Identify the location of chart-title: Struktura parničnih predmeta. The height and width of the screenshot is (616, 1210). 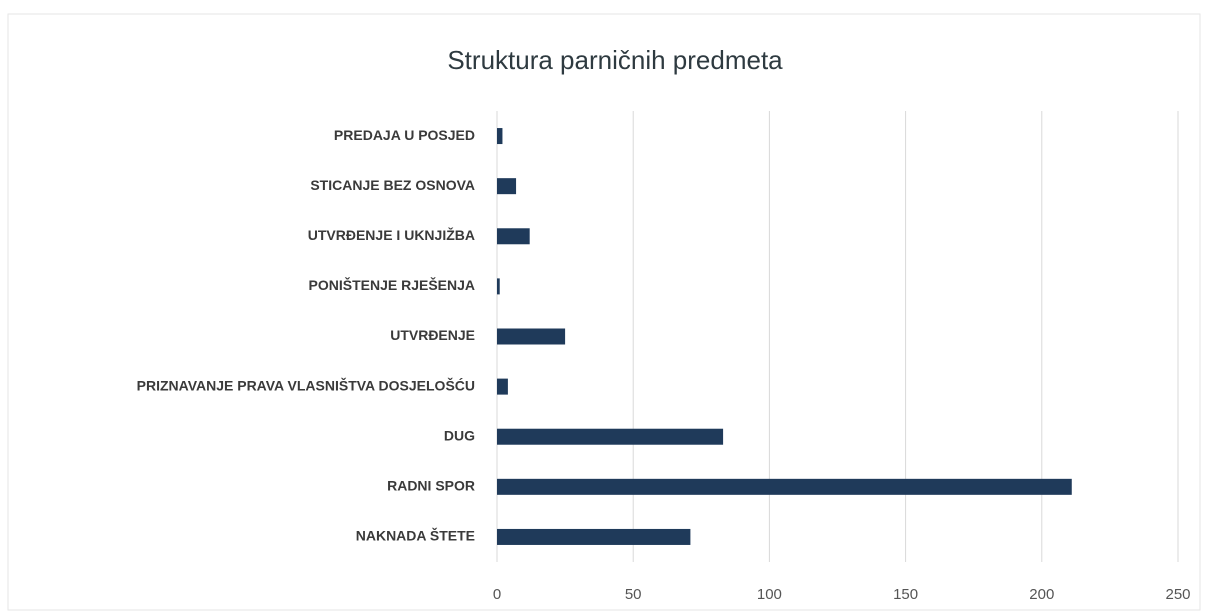
(615, 60).